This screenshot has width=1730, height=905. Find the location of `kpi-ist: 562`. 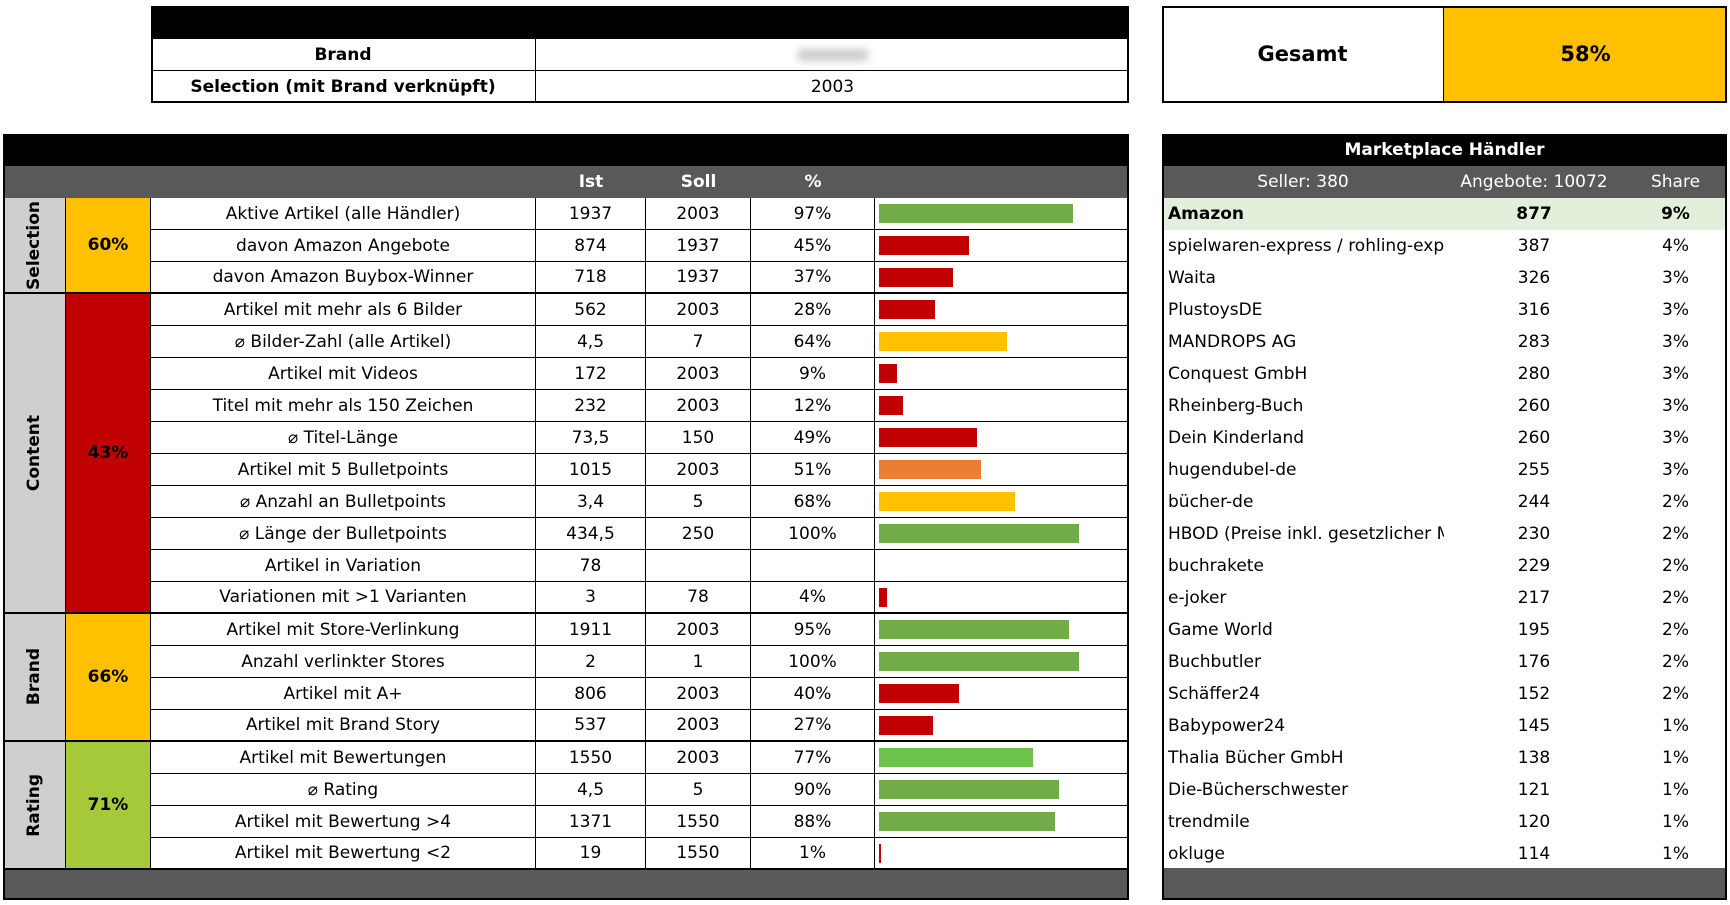

kpi-ist: 562 is located at coordinates (591, 310).